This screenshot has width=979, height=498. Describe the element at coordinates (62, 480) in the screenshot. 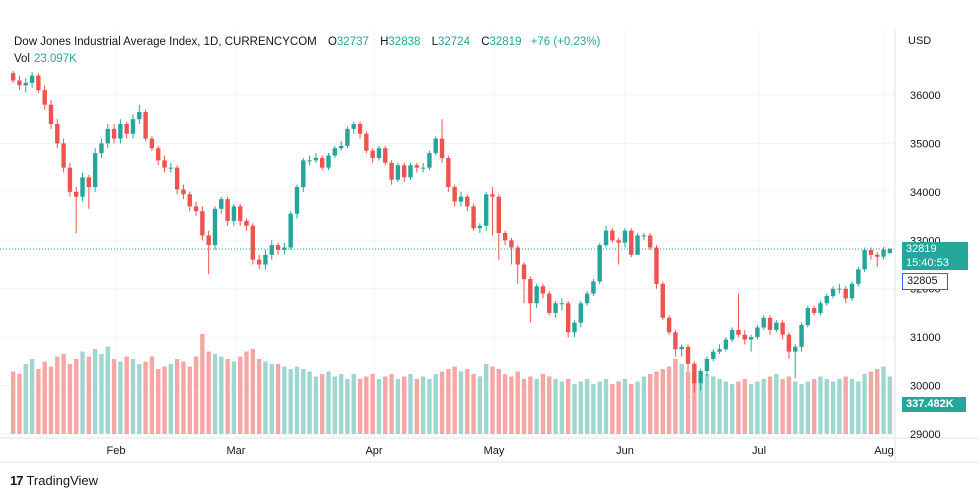

I see `brand-name: TradingView` at that location.